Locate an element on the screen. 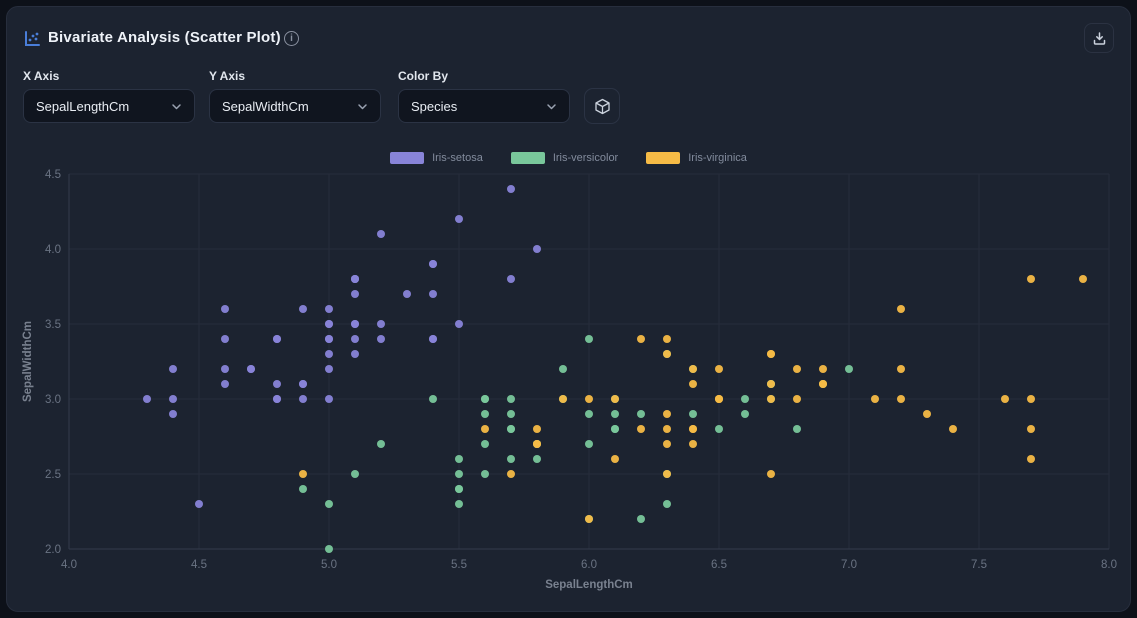 This screenshot has height=618, width=1137. y-axis-select: SepalWidthCm is located at coordinates (295, 106).